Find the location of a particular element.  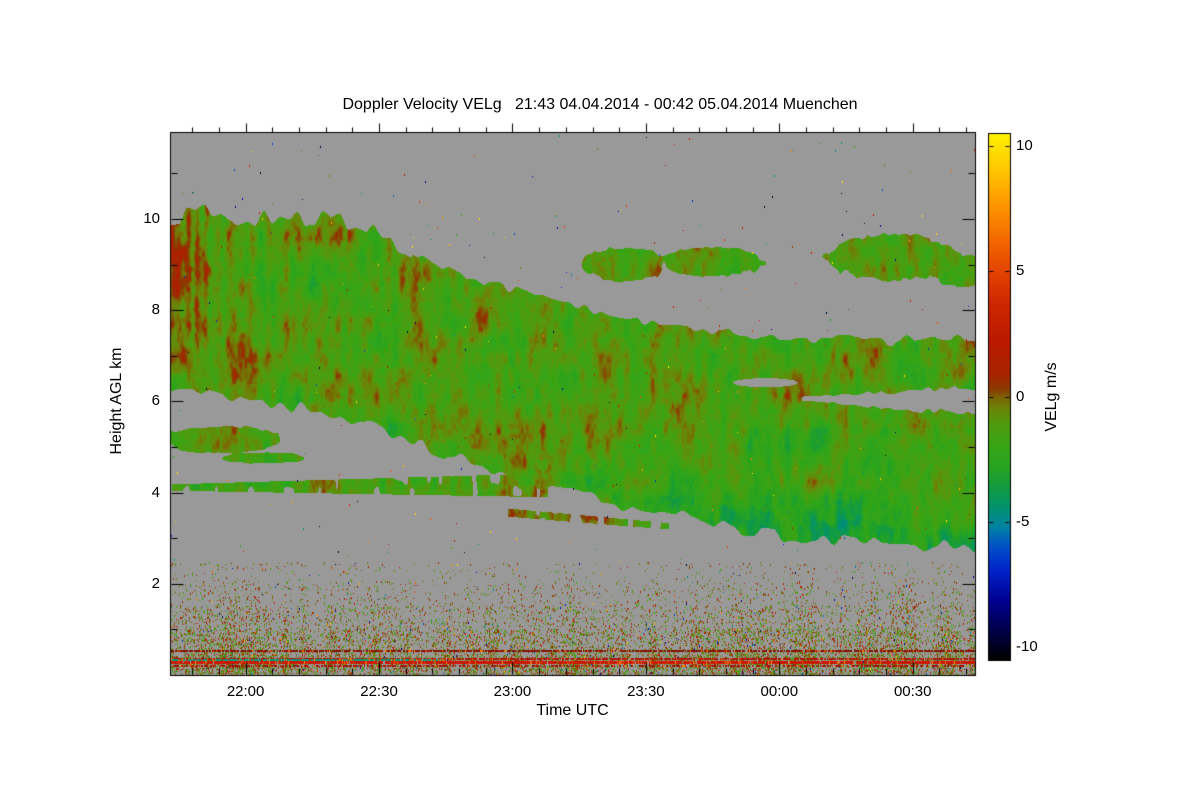

x-tick-label: 00:00 is located at coordinates (779, 691).